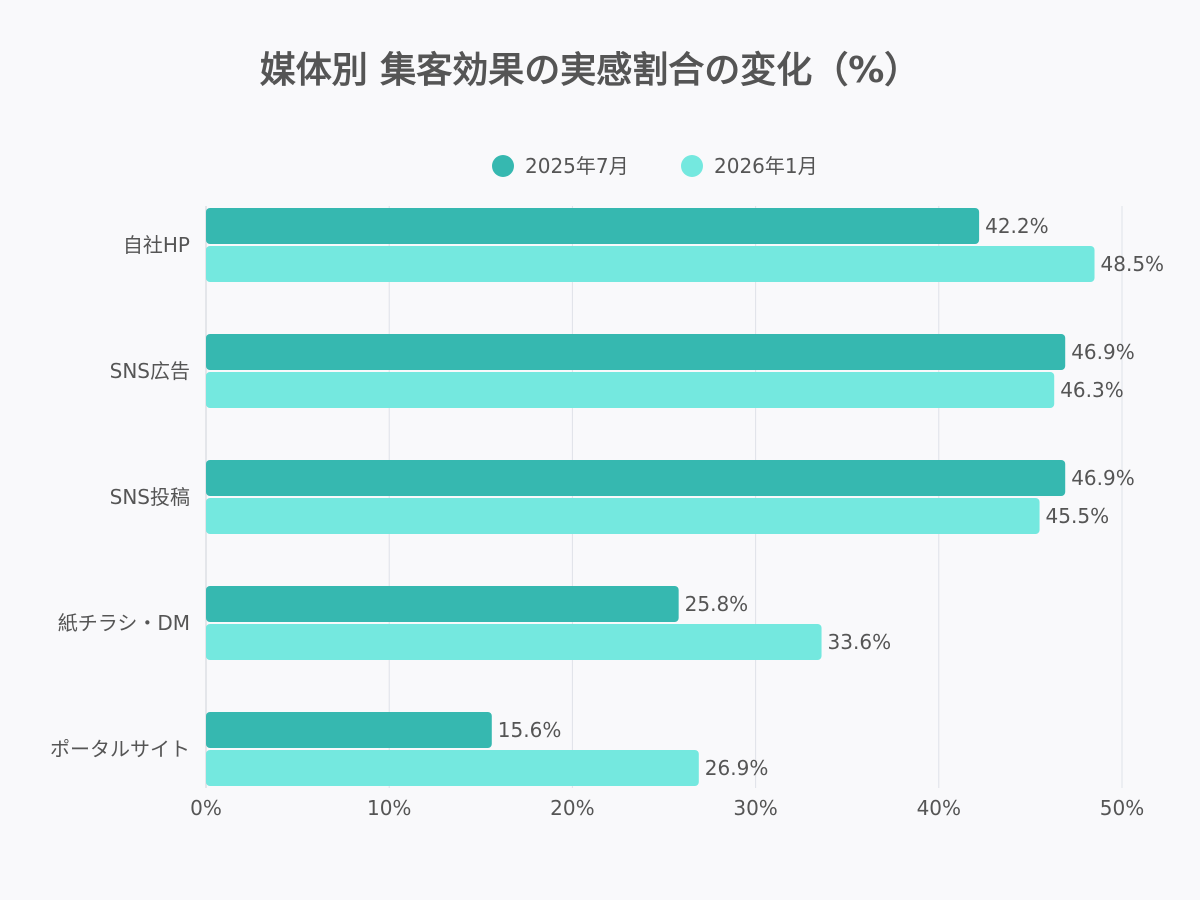  I want to click on x-tick-label: 20%, so click(572, 808).